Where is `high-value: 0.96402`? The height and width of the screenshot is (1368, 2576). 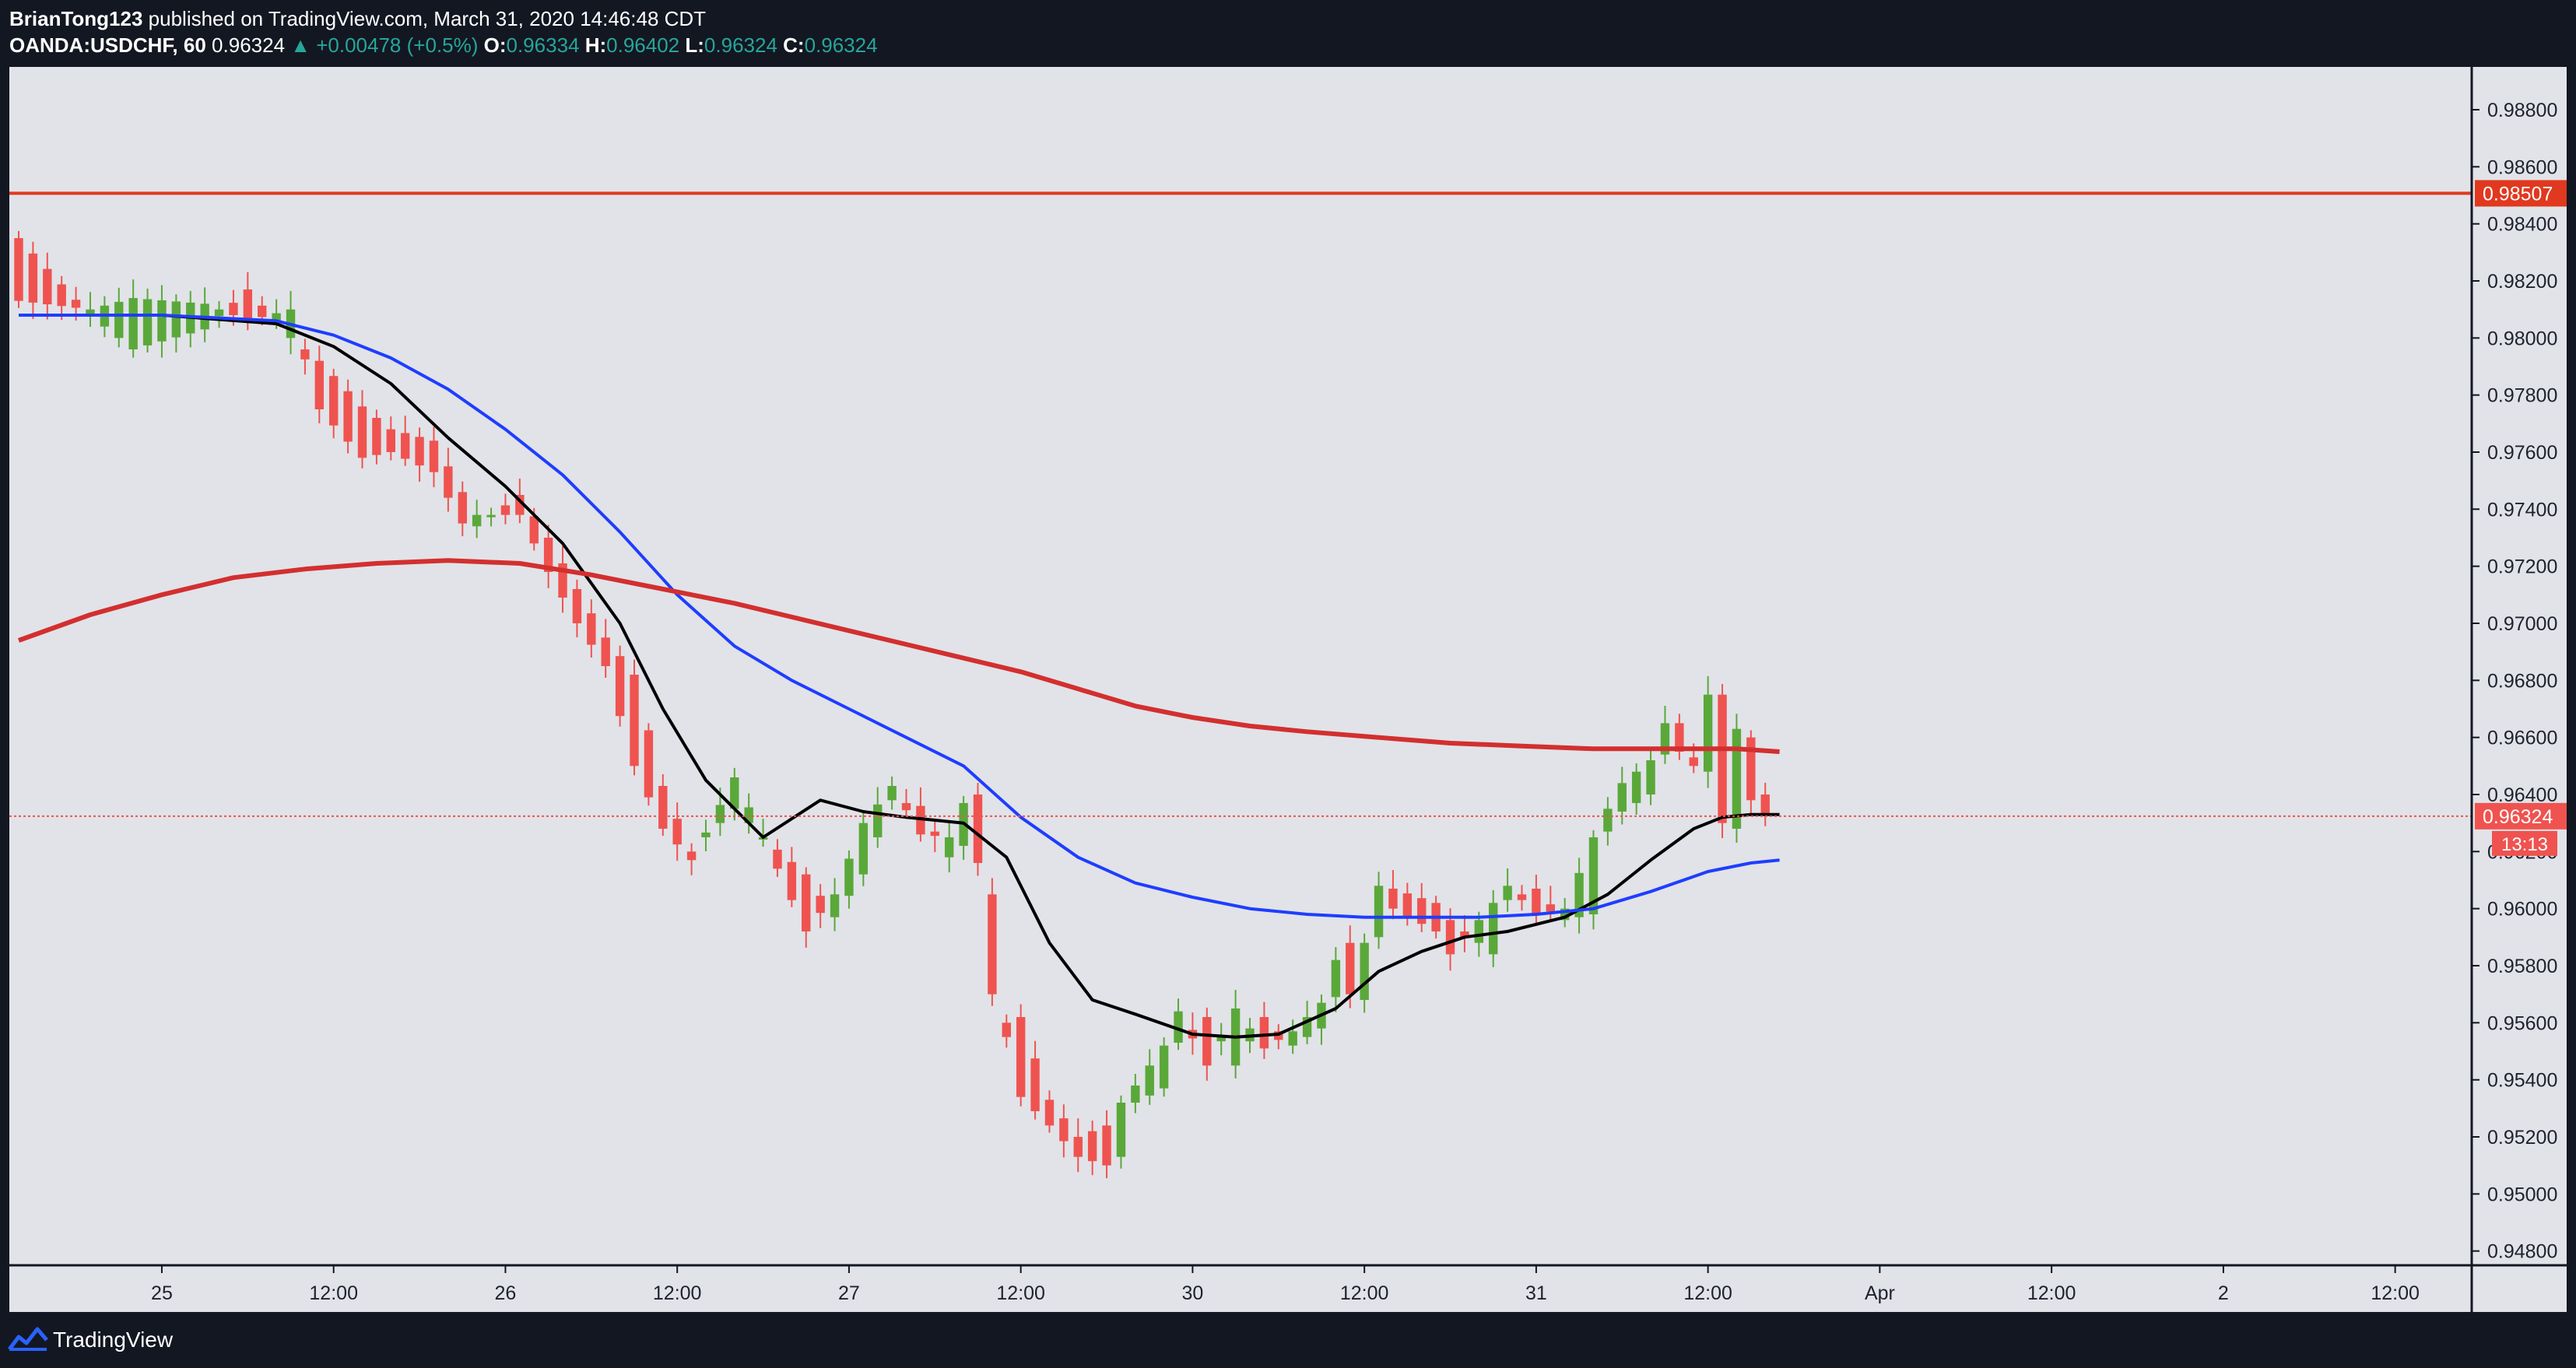 high-value: 0.96402 is located at coordinates (643, 45).